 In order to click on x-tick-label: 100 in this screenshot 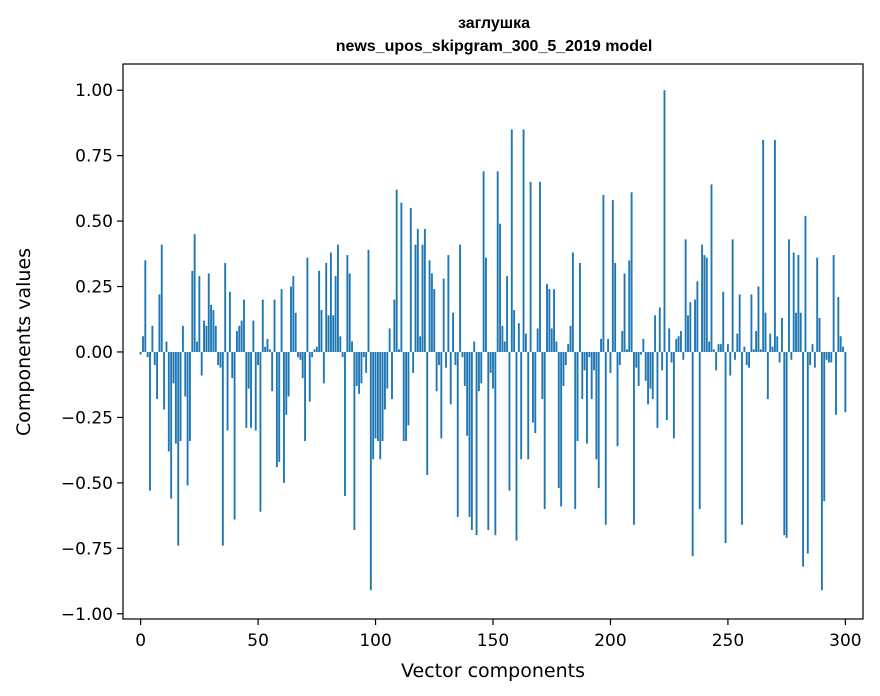, I will do `click(375, 641)`.